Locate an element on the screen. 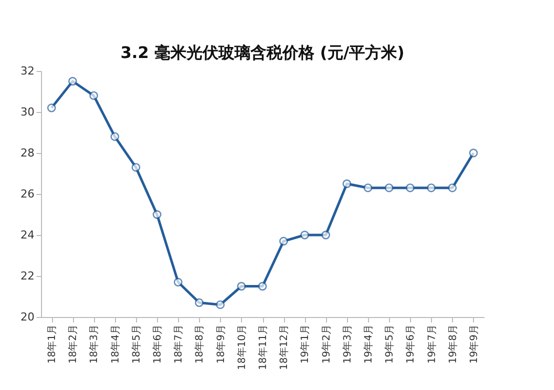 This screenshot has width=554, height=390. y-tick-label: 24 is located at coordinates (27, 235).